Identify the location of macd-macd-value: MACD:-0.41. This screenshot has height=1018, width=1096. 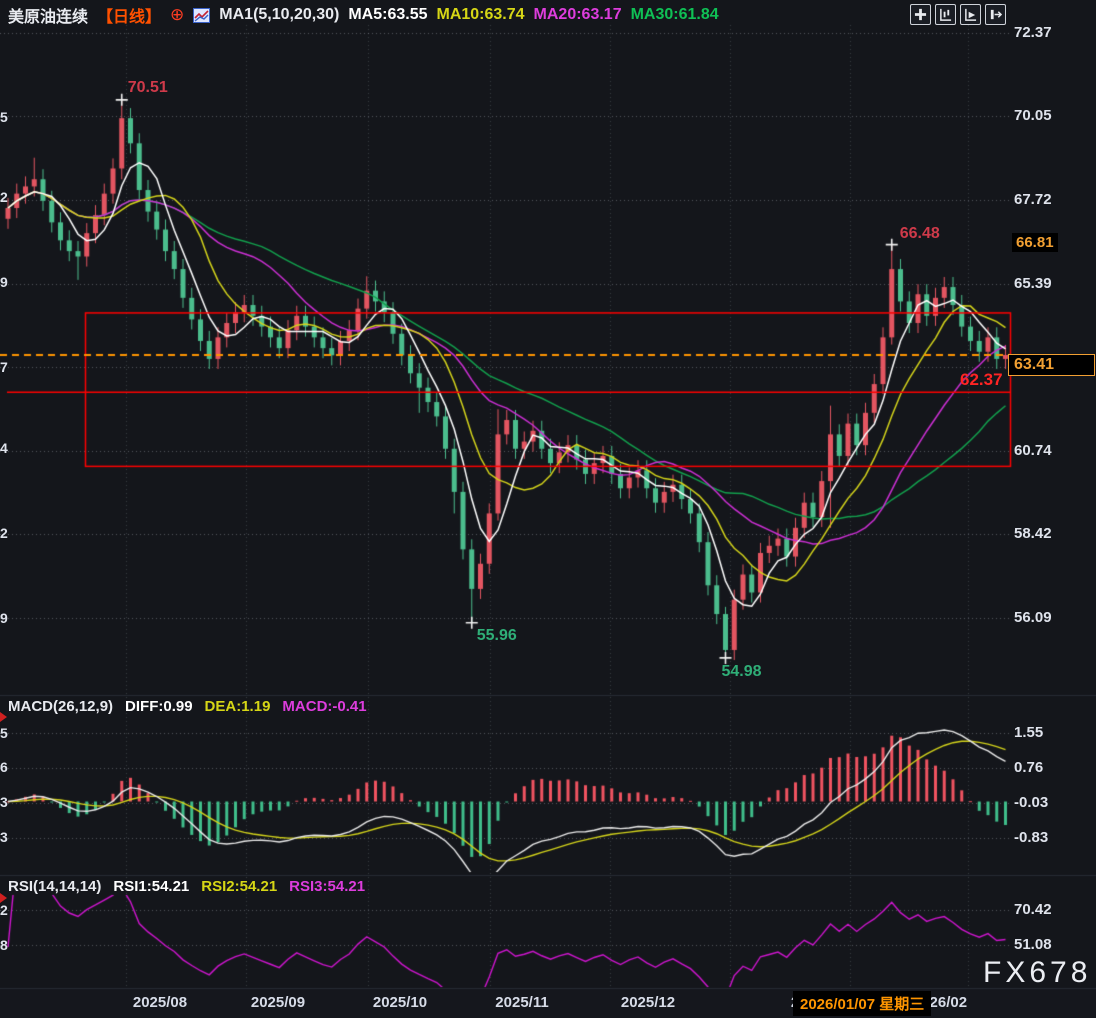
(324, 706).